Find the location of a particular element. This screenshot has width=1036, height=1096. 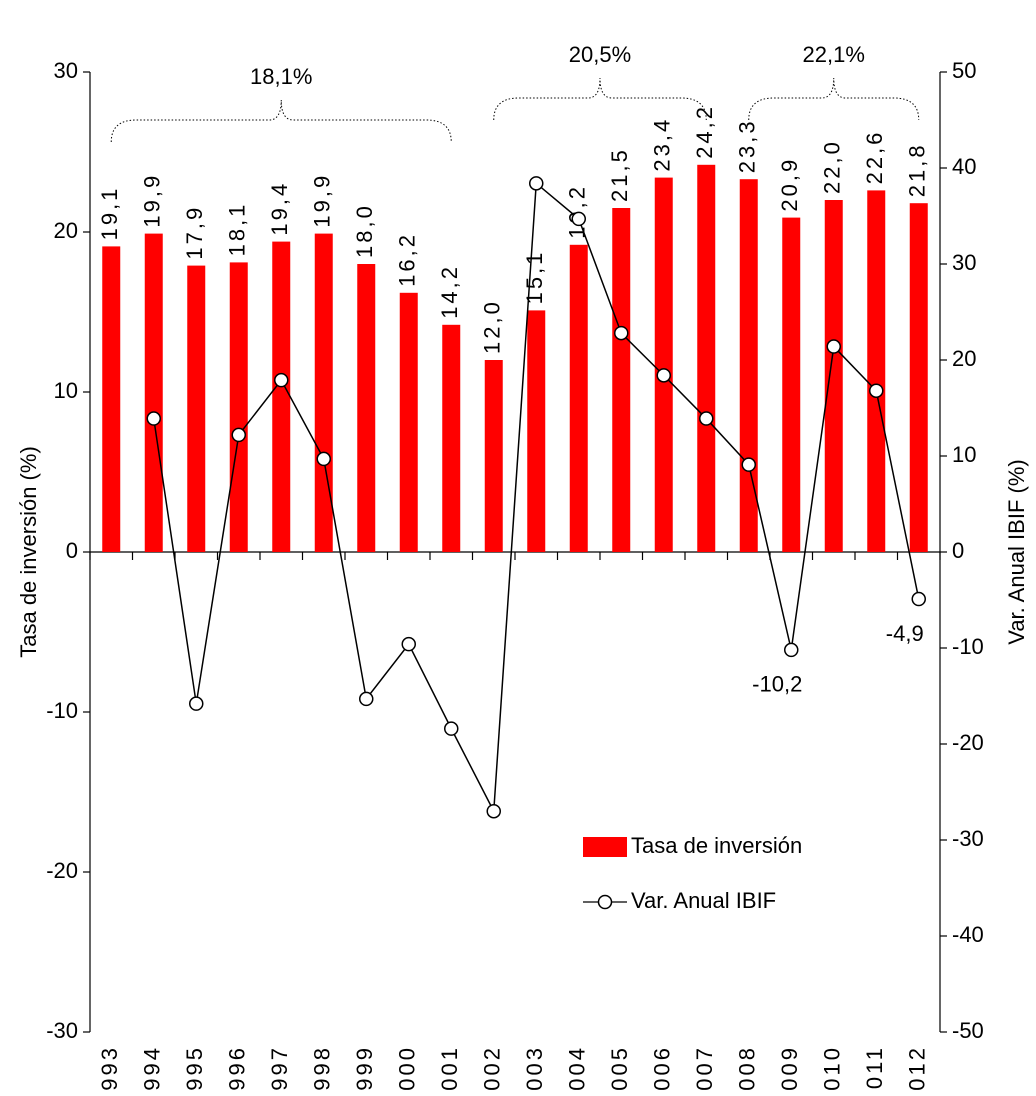

y2-tick-label: -50 is located at coordinates (968, 1030).